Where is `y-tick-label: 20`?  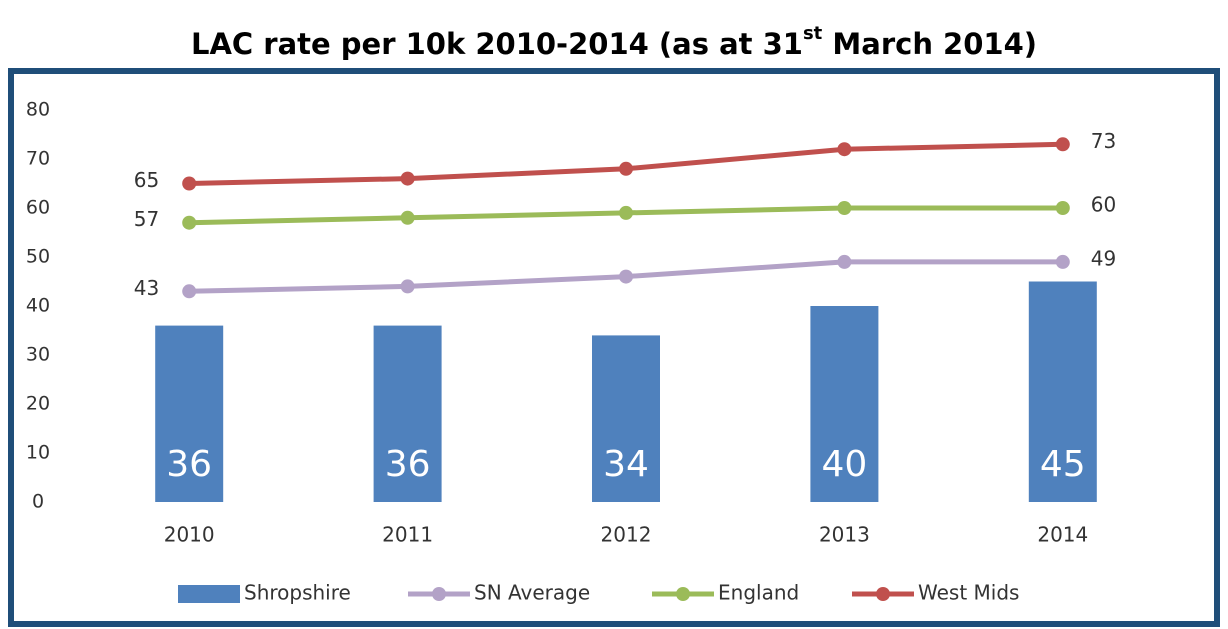 y-tick-label: 20 is located at coordinates (38, 404).